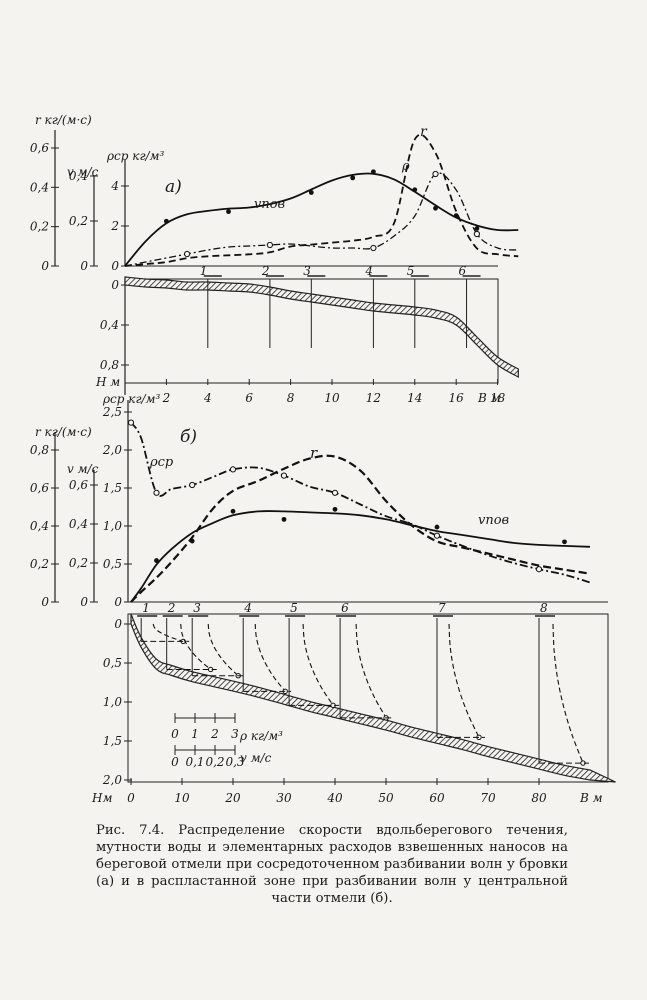 Image resolution: width=647 pixels, height=1000 pixels. What do you see at coordinates (442, 608) in the screenshot?
I see `b-station-label: 7` at bounding box center [442, 608].